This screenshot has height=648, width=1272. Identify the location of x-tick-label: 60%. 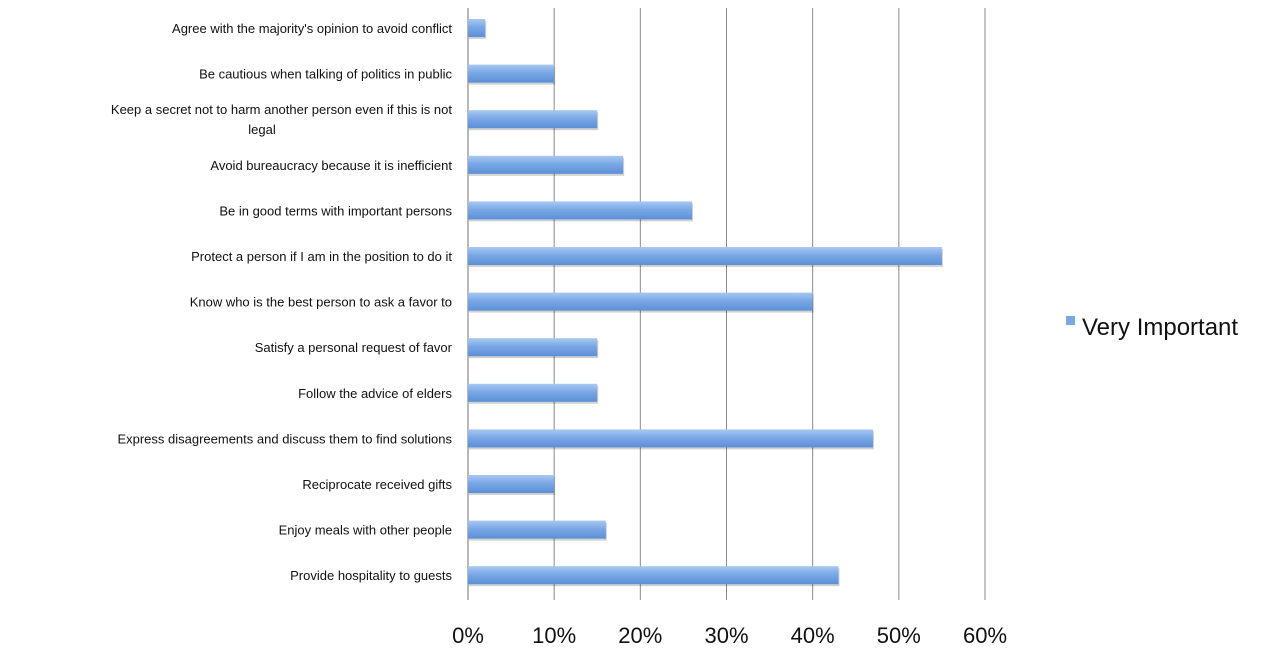
(985, 635).